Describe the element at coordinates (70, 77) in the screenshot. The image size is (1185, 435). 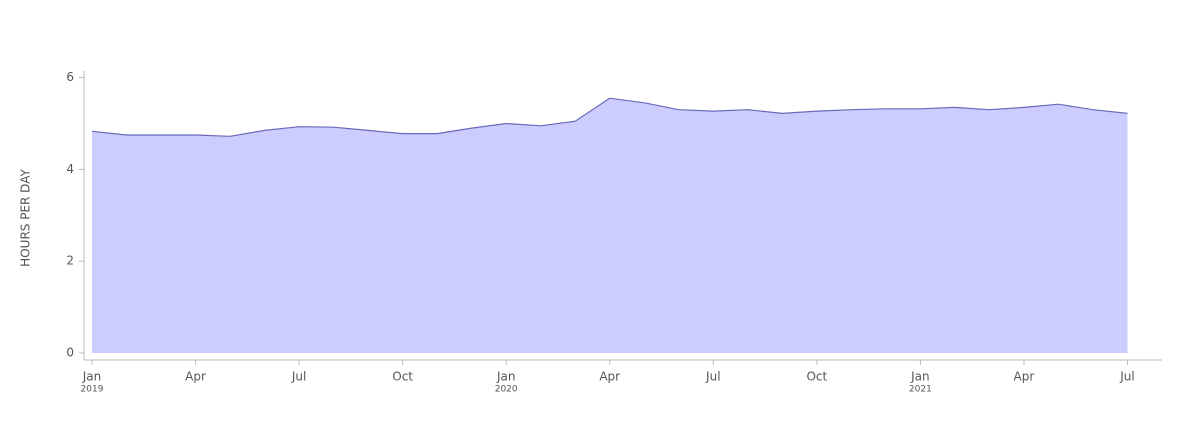
I see `y-tick-label: 6` at that location.